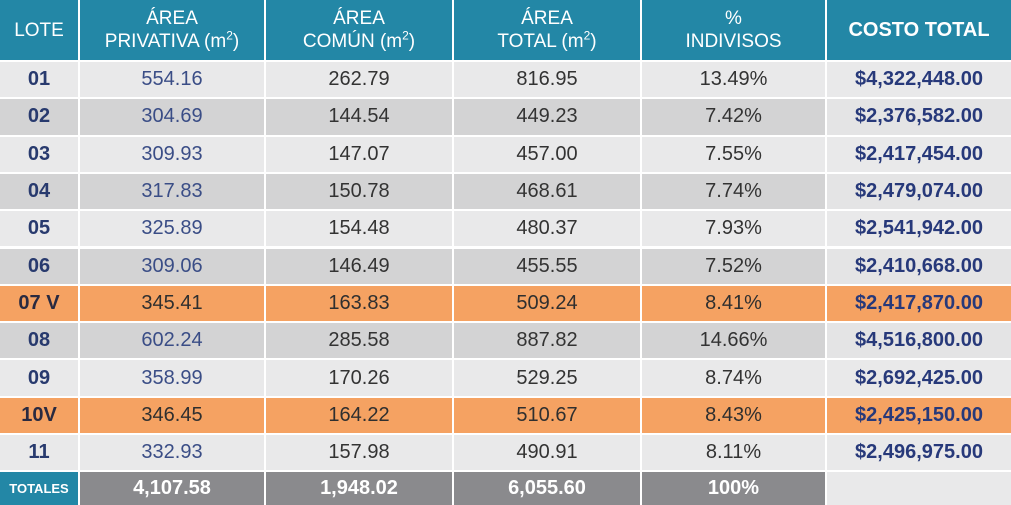  Describe the element at coordinates (360, 379) in the screenshot. I see `cell-area-comun: 170.26` at that location.